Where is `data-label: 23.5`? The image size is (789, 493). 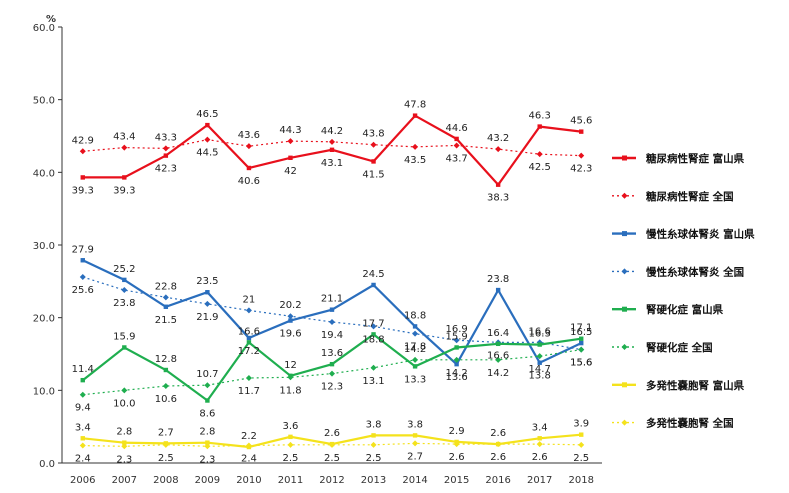
data-label: 23.5 is located at coordinates (207, 281).